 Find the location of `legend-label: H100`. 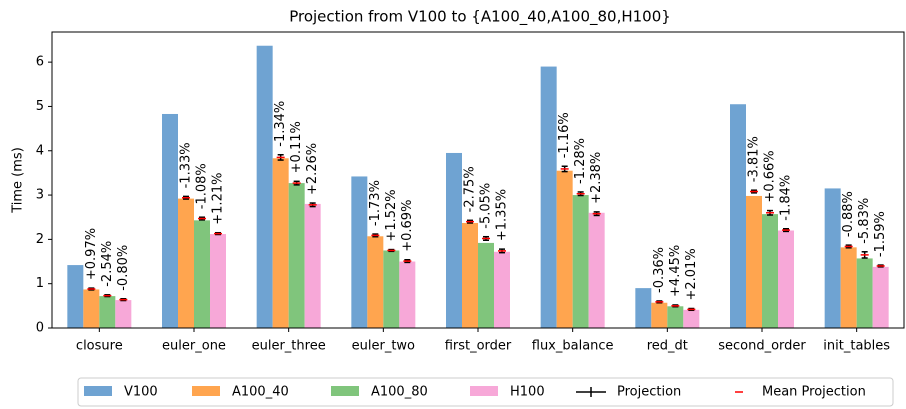

legend-label: H100 is located at coordinates (527, 392).